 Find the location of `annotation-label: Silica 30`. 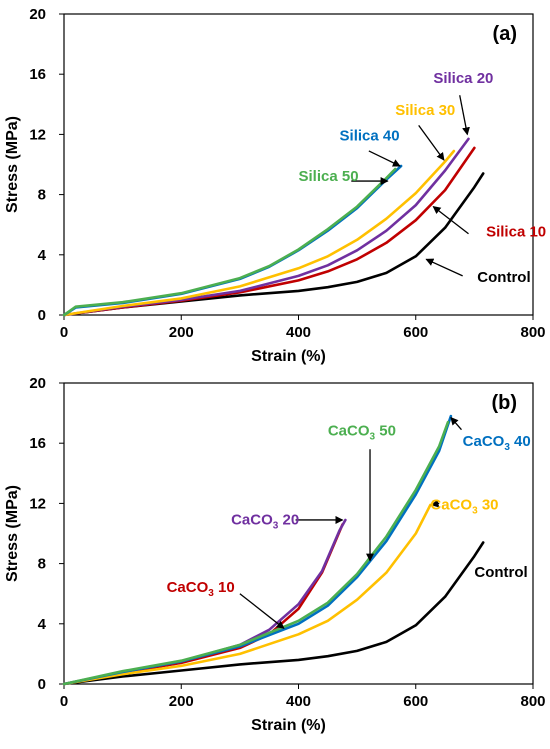

annotation-label: Silica 30 is located at coordinates (425, 110).